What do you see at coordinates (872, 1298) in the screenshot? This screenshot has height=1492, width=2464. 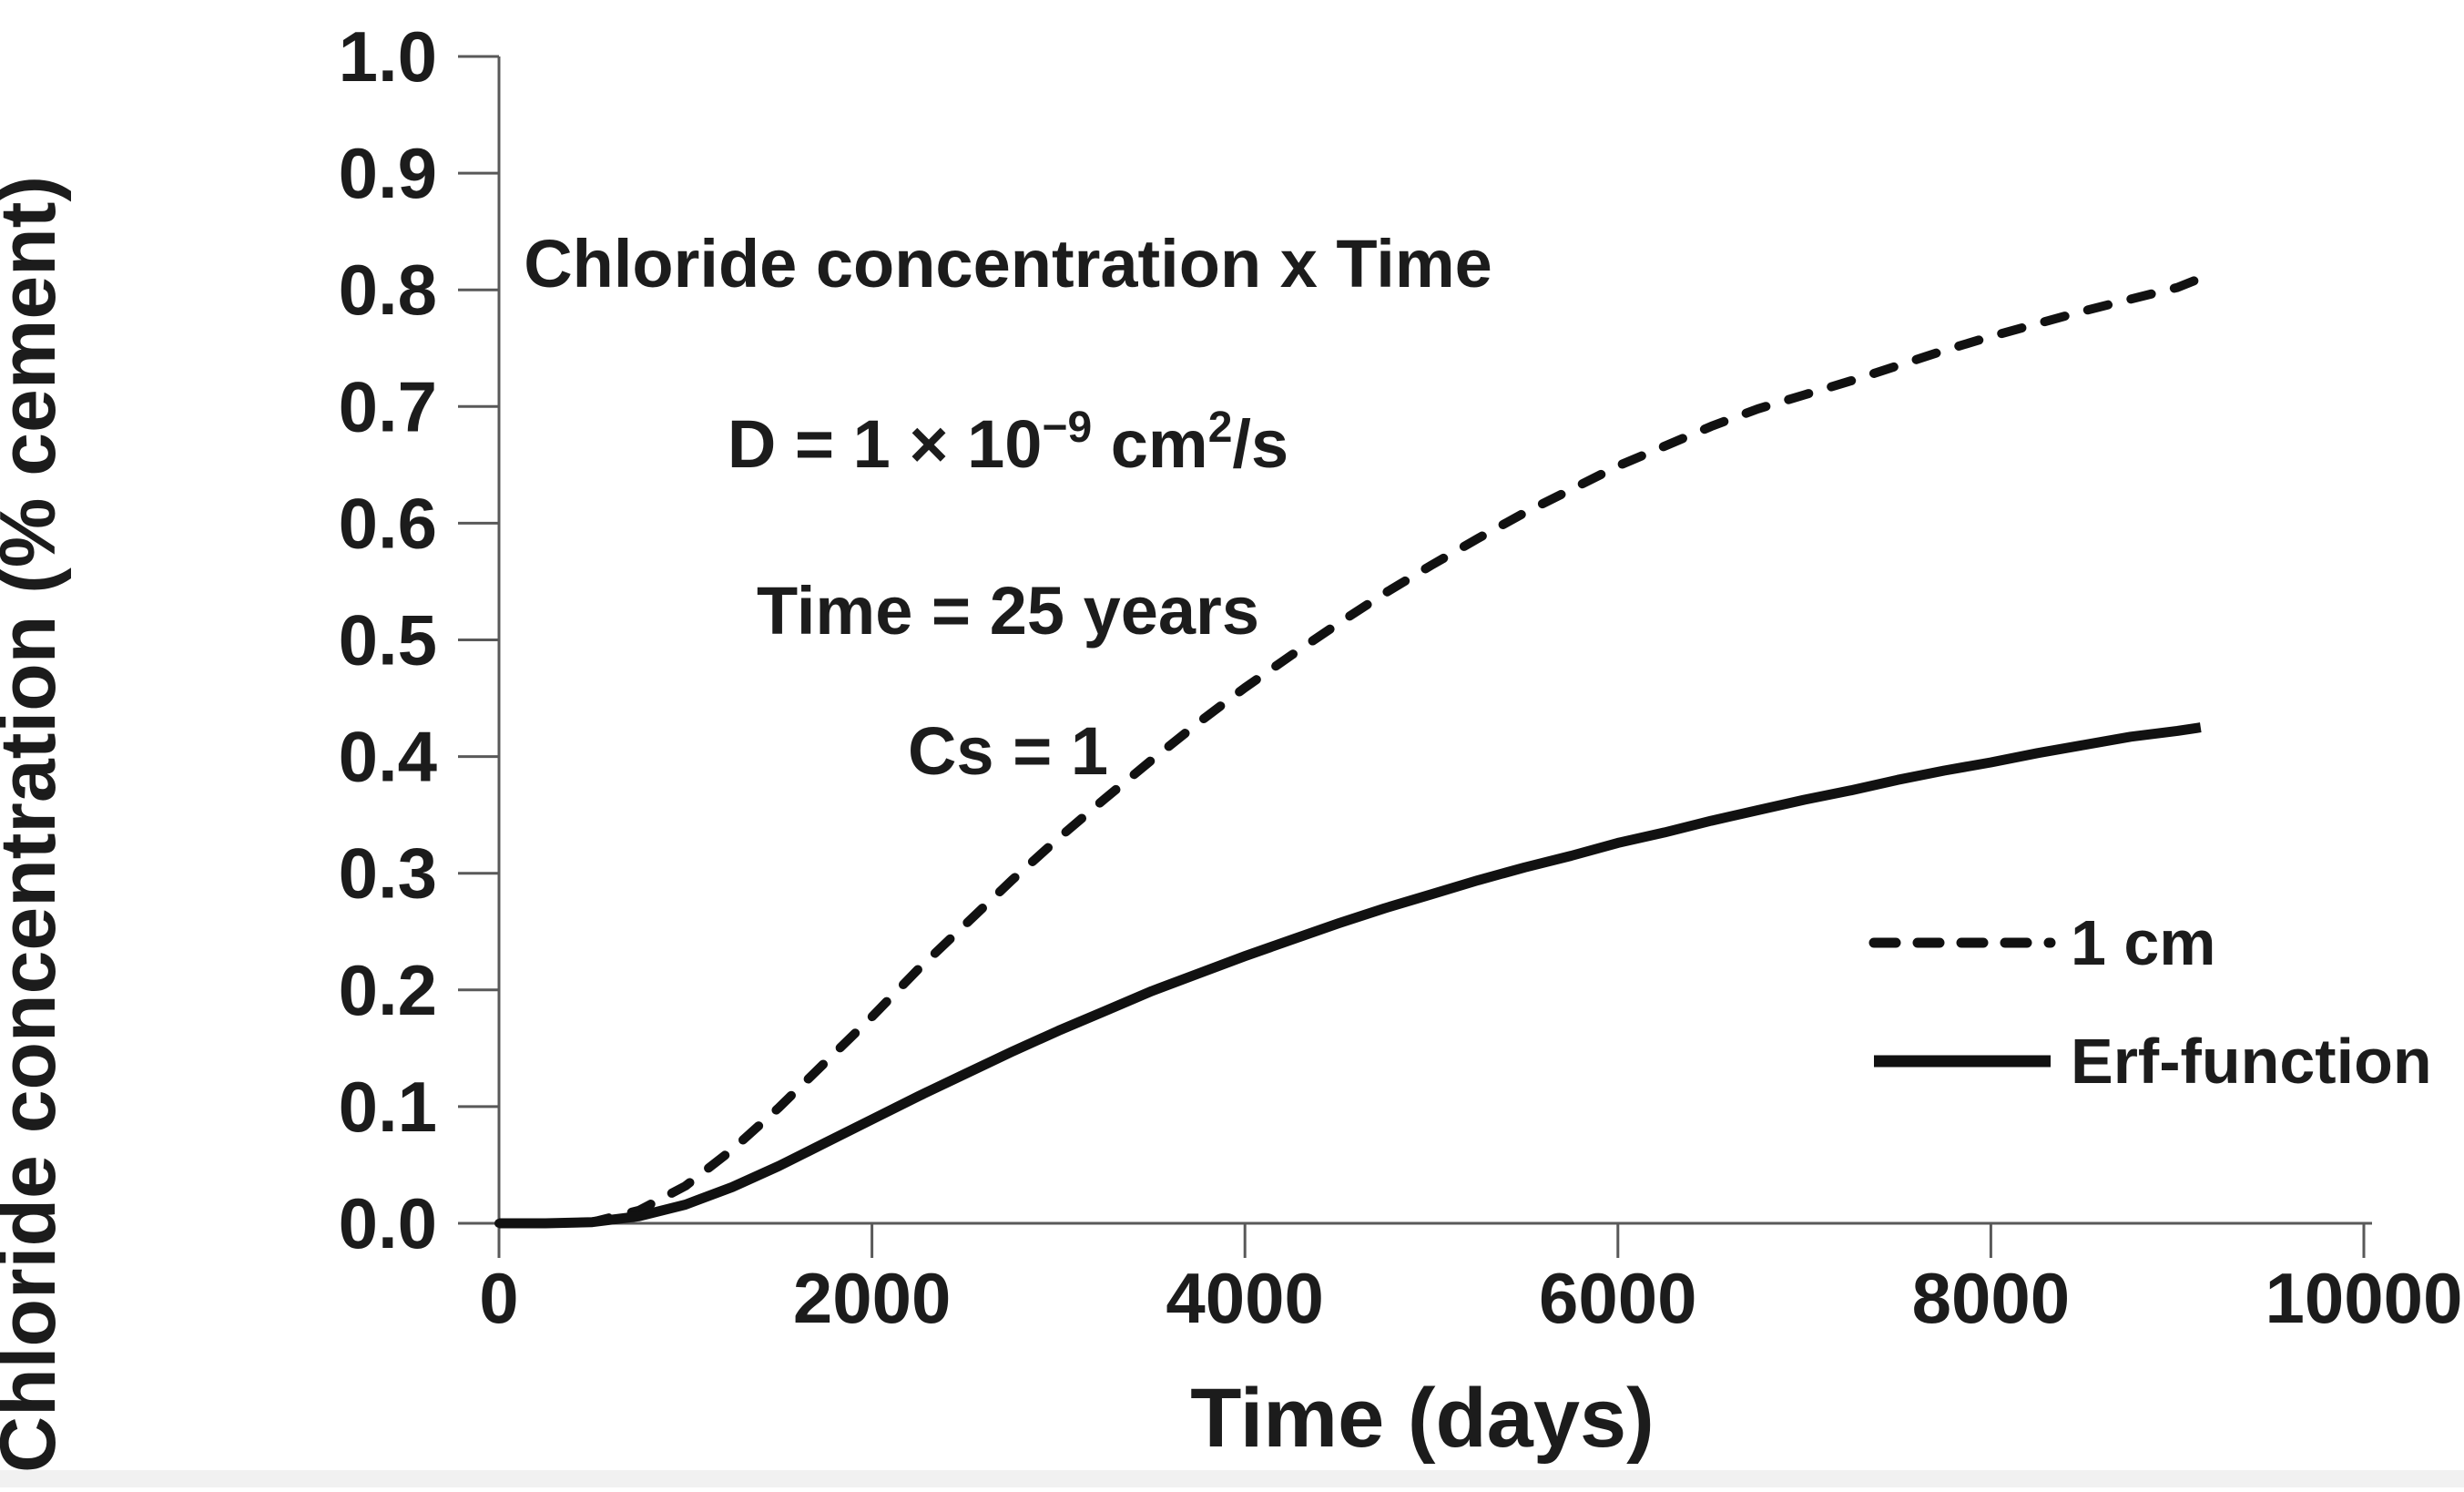 I see `x-tick-label: 2000` at bounding box center [872, 1298].